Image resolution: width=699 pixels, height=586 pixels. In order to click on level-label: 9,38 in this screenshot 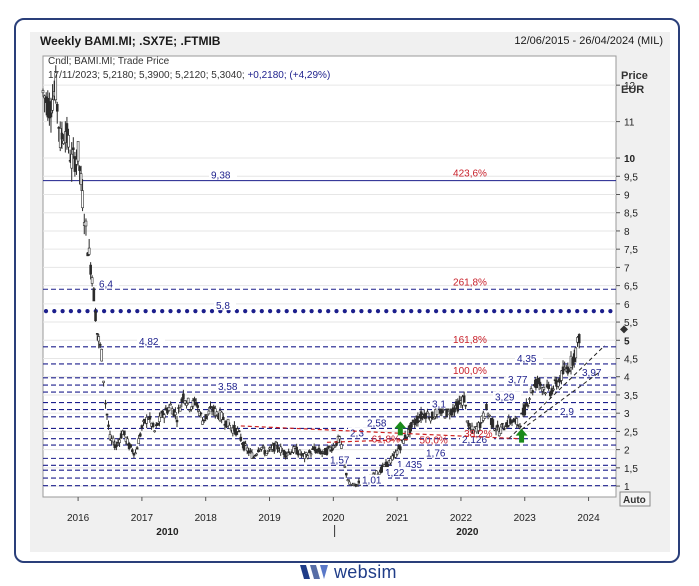, I will do `click(221, 176)`.